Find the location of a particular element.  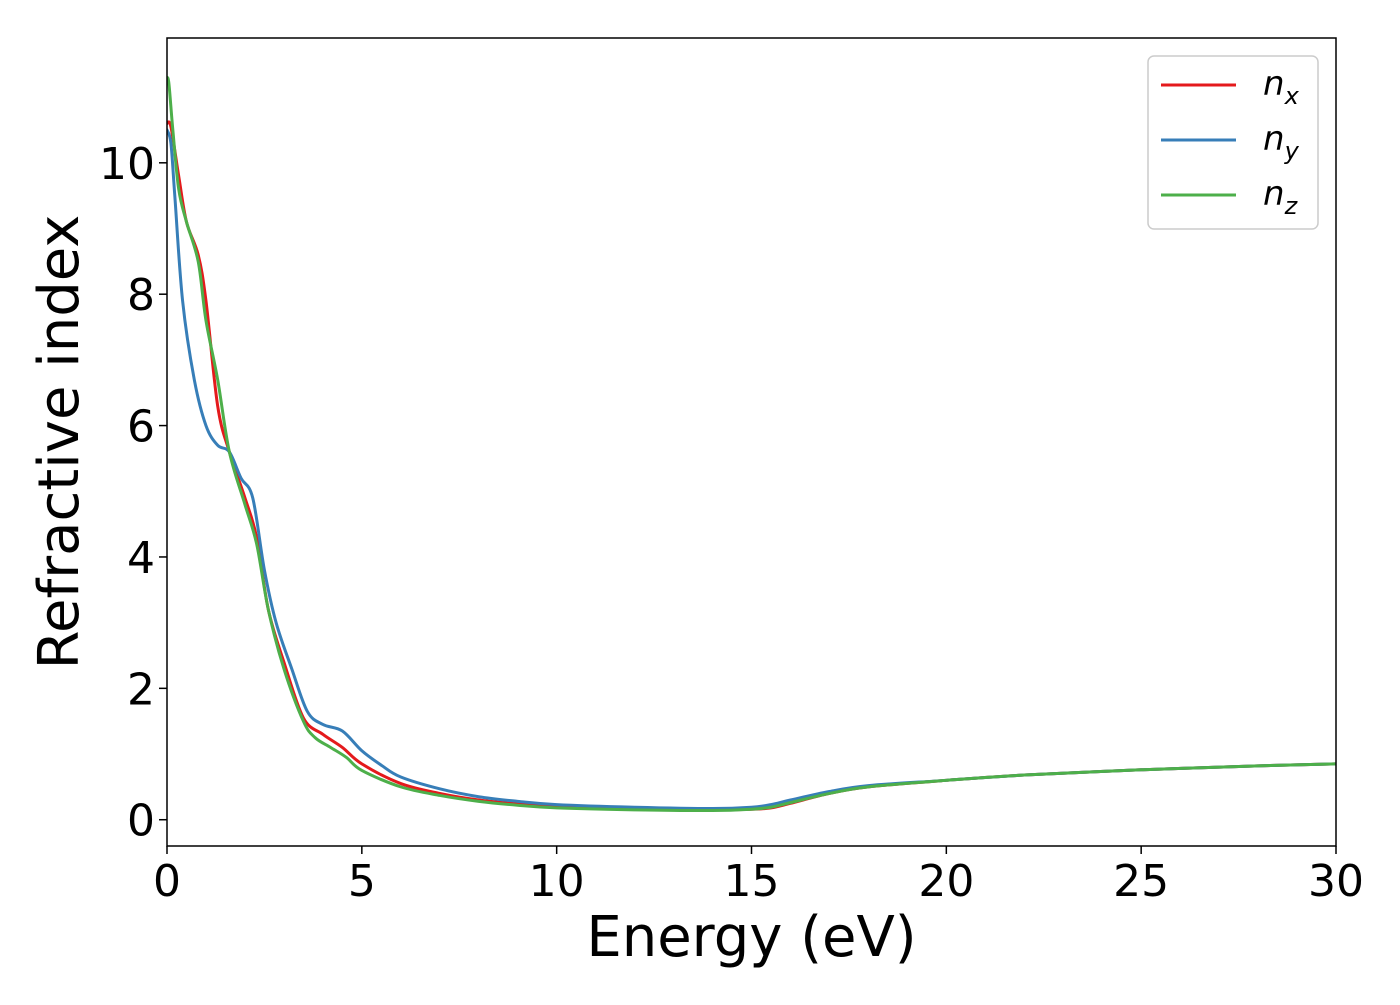

legend-label: ny is located at coordinates (1281, 142).